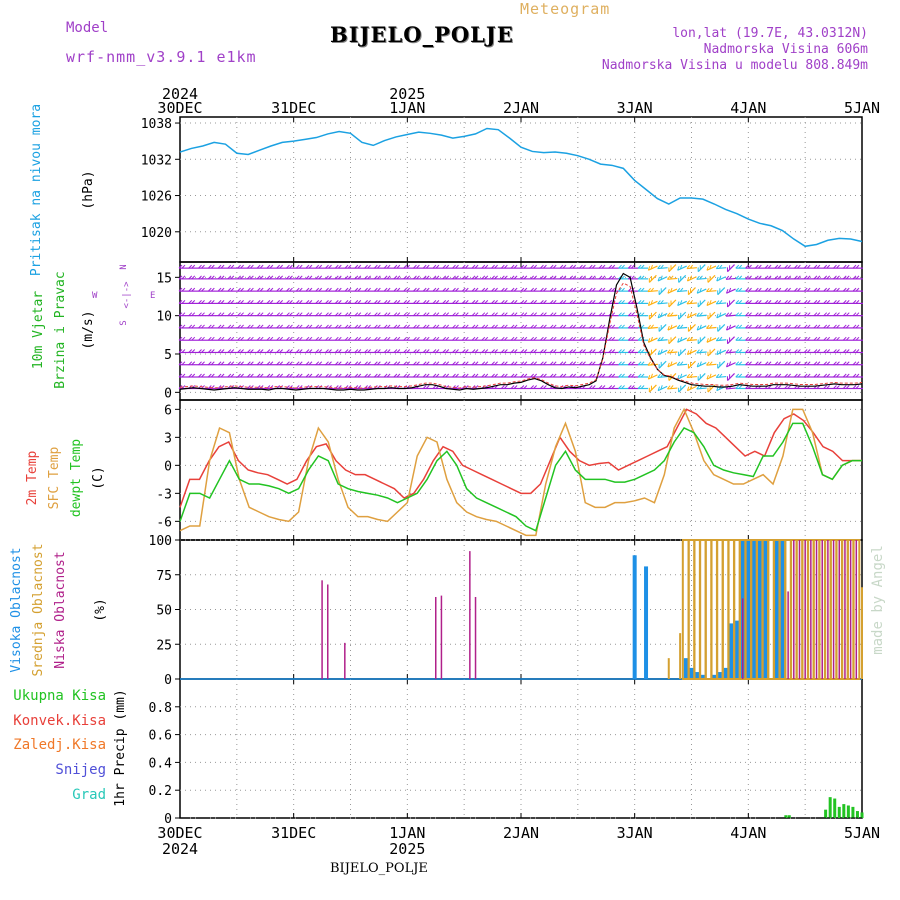  What do you see at coordinates (76, 478) in the screenshot?
I see `dewpoint-label: dewpt Temp` at bounding box center [76, 478].